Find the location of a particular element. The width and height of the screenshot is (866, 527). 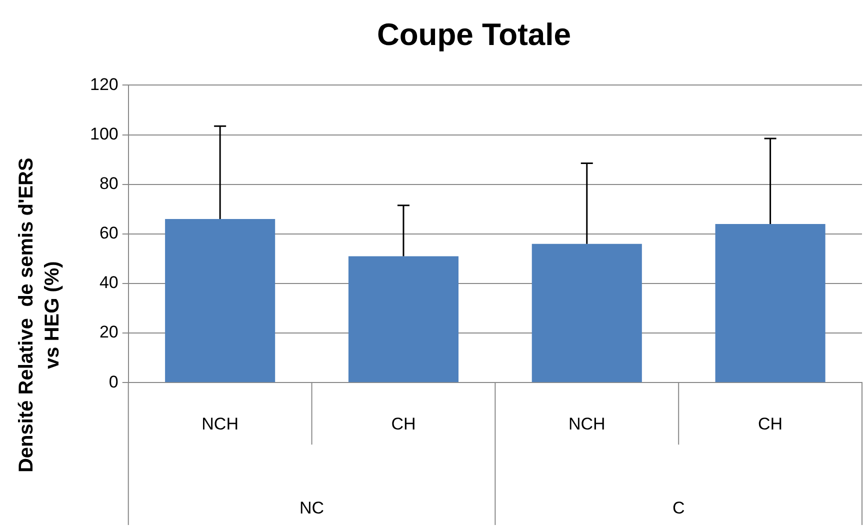

y-tick-label: 80 is located at coordinates (108, 184).